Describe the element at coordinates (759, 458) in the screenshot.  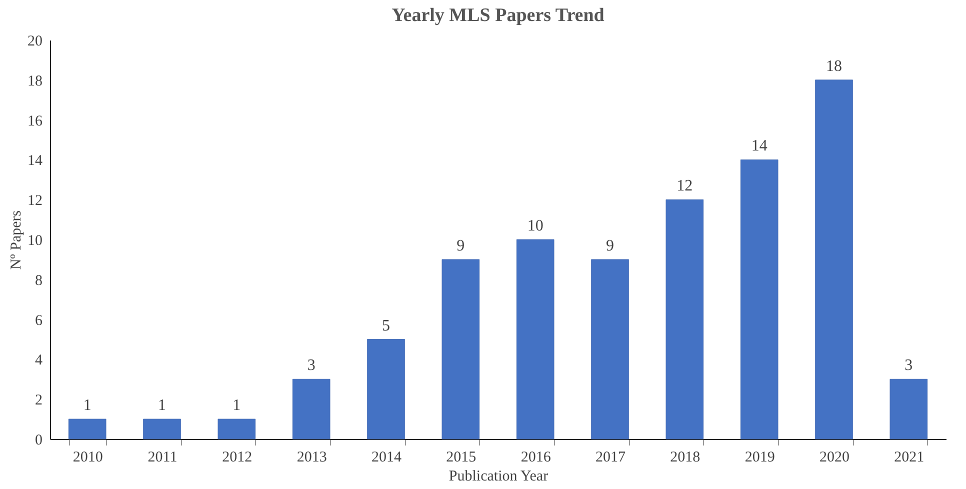
I see `x-tick-label: 2019` at that location.